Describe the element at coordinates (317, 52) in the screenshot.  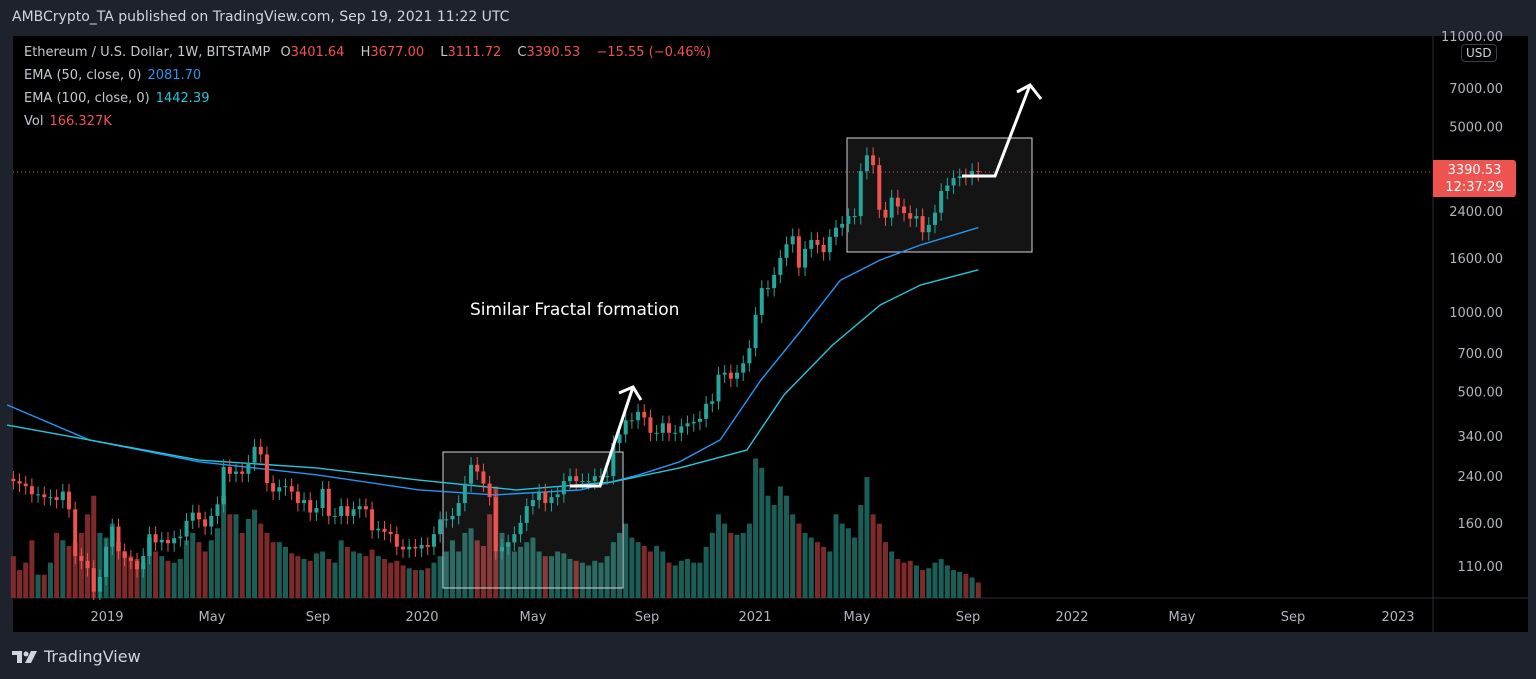
I see `open-value: 3401.64` at that location.